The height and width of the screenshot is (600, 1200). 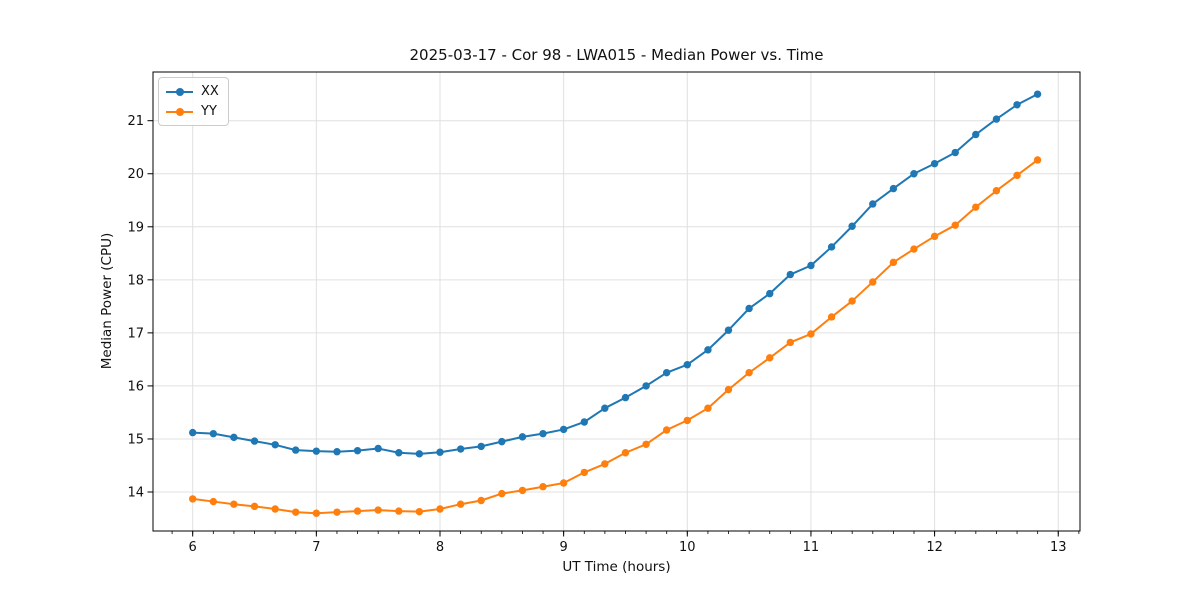 I want to click on legend-label-xx: XX, so click(x=210, y=91).